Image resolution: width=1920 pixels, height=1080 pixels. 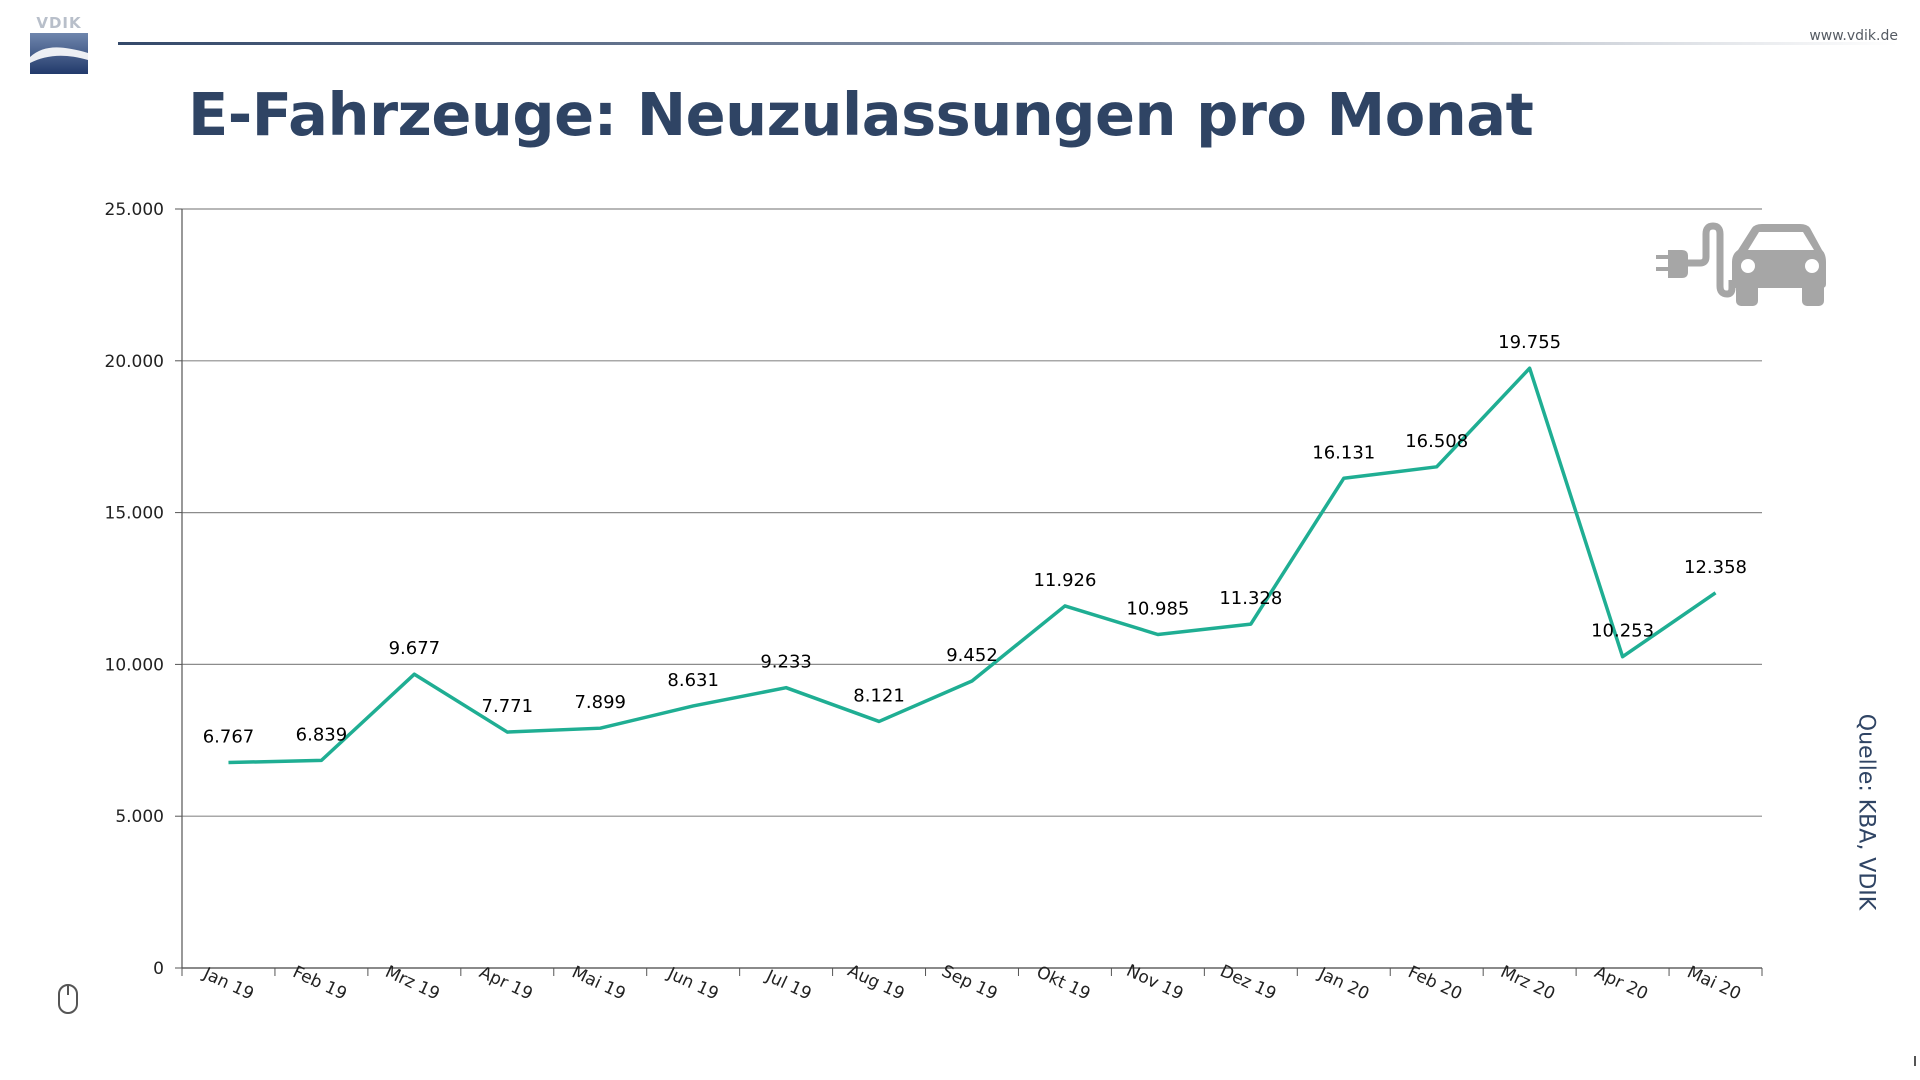 What do you see at coordinates (1064, 580) in the screenshot?
I see `data-label: 11.926` at bounding box center [1064, 580].